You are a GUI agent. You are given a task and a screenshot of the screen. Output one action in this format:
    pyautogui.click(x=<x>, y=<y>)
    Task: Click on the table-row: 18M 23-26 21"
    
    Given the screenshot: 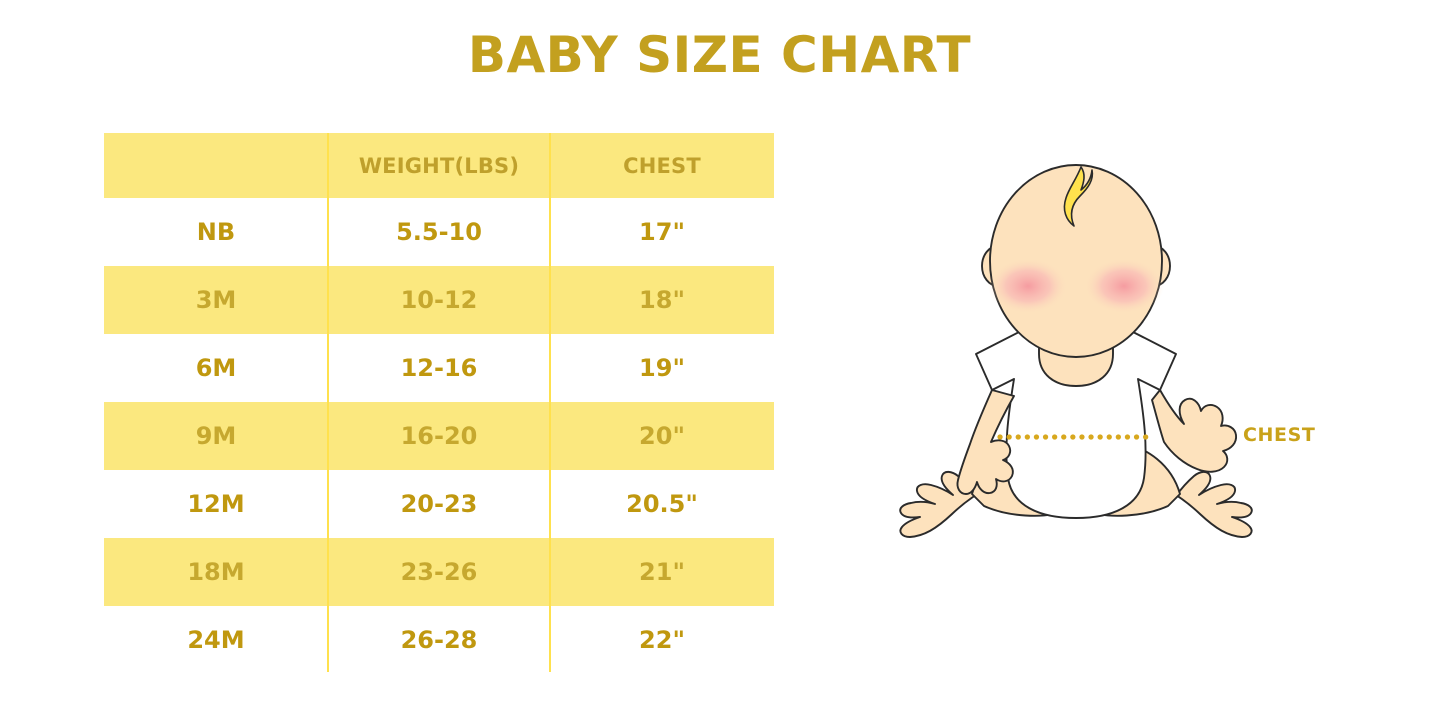 What is the action you would take?
    pyautogui.click(x=439, y=572)
    